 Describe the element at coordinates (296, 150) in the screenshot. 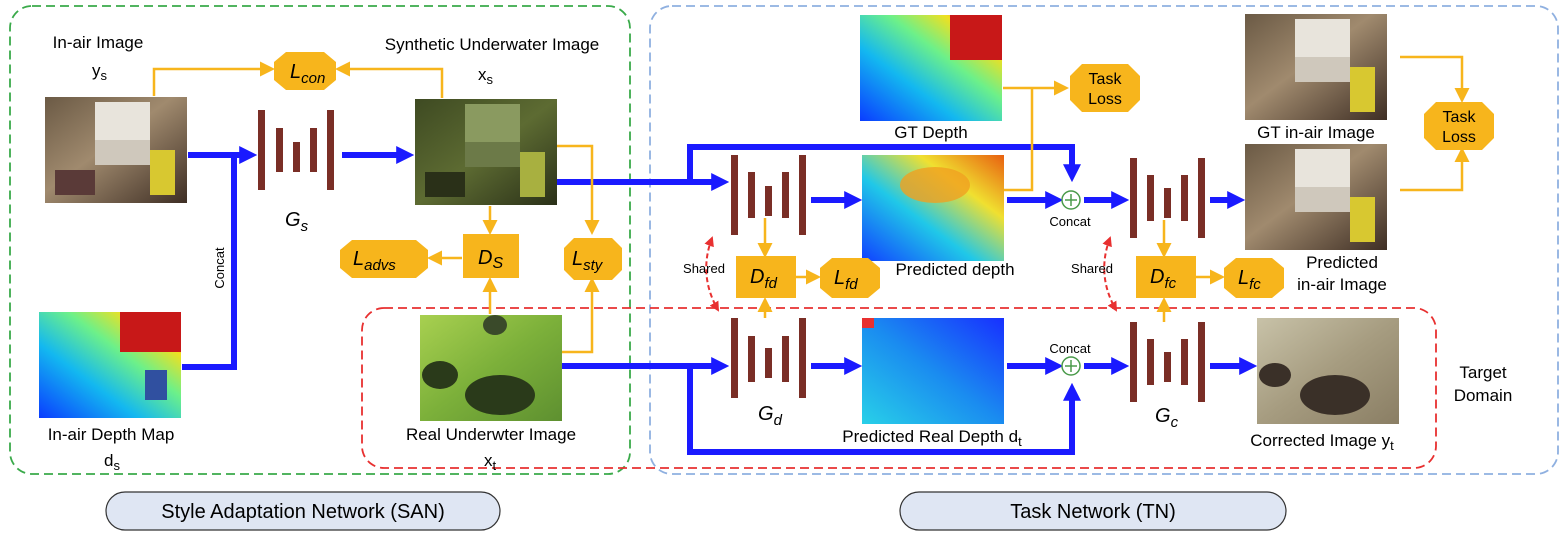

I see `generator-gs` at that location.